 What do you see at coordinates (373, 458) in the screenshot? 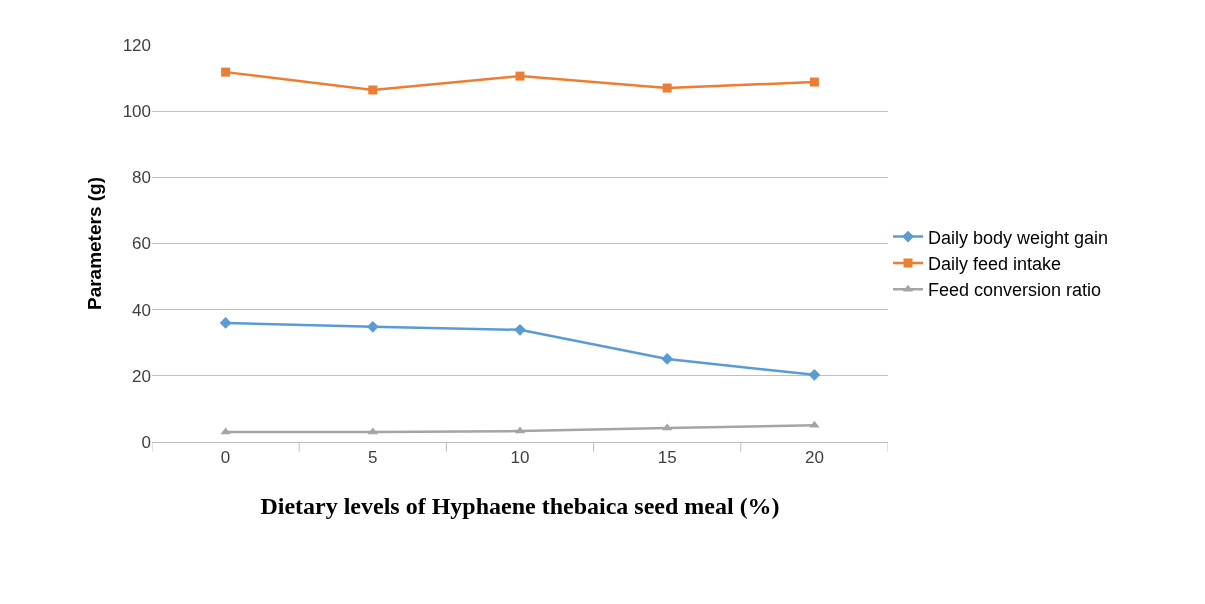
I see `x-tick-label: 5` at bounding box center [373, 458].